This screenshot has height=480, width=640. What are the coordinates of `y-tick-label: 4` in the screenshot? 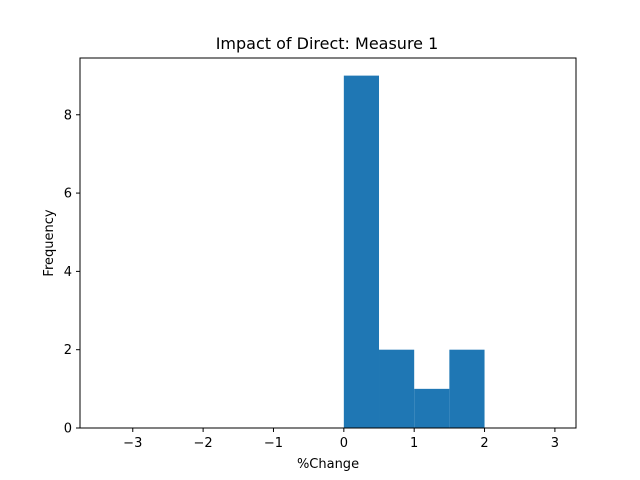 It's located at (68, 272).